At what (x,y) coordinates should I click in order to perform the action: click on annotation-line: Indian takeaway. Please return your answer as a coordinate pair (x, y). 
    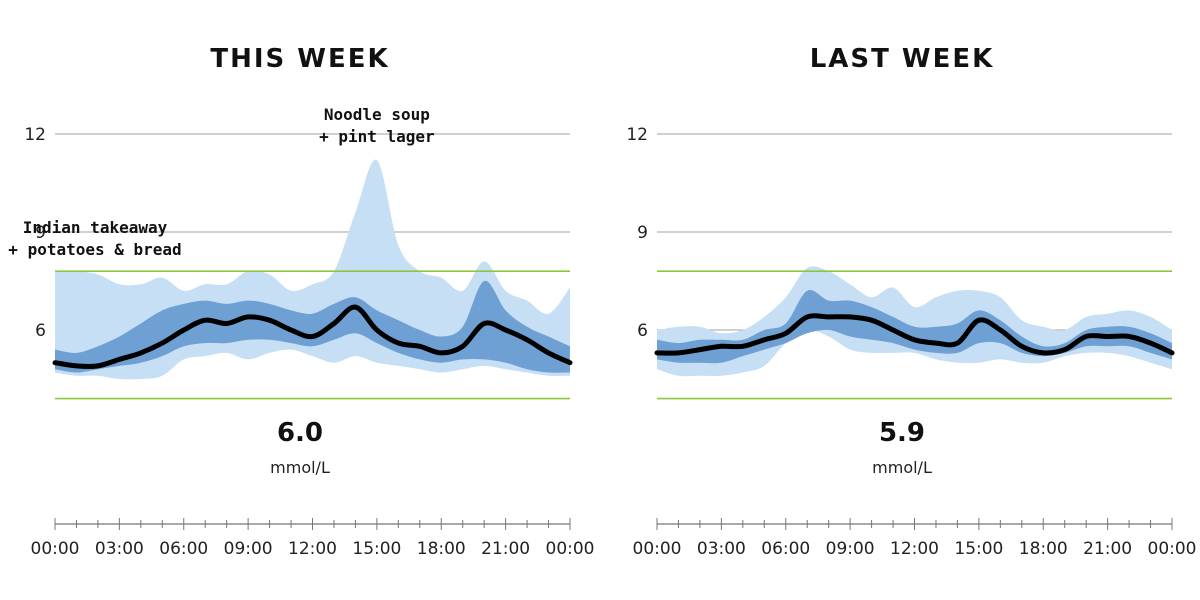
    Looking at the image, I should click on (95, 227).